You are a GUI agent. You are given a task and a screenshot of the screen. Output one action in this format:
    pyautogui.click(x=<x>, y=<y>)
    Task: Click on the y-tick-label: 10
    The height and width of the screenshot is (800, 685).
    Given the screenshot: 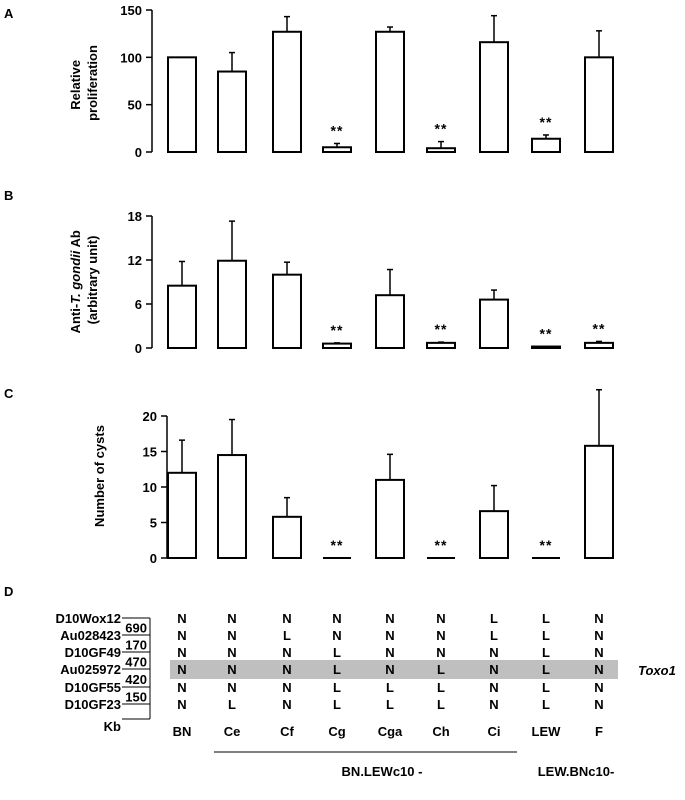 What is the action you would take?
    pyautogui.click(x=150, y=487)
    